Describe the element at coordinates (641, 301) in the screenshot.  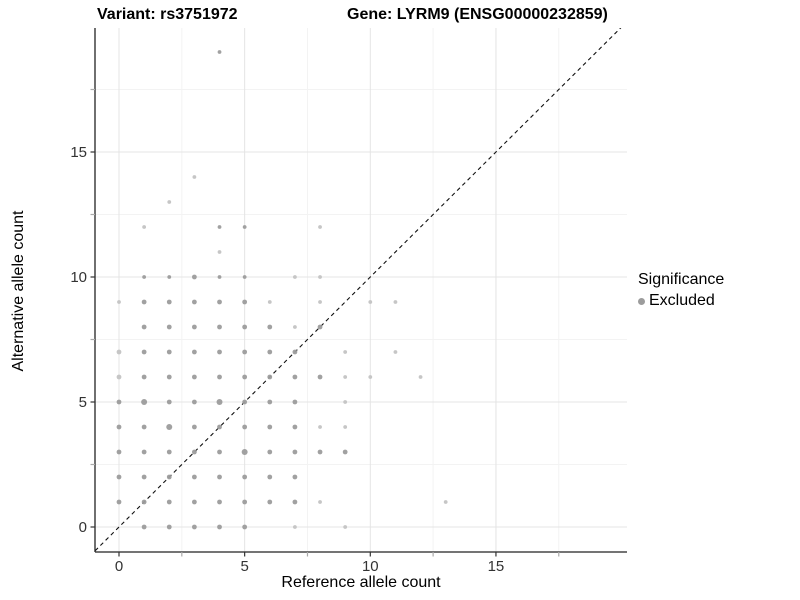
I see `excluded-point-icon` at that location.